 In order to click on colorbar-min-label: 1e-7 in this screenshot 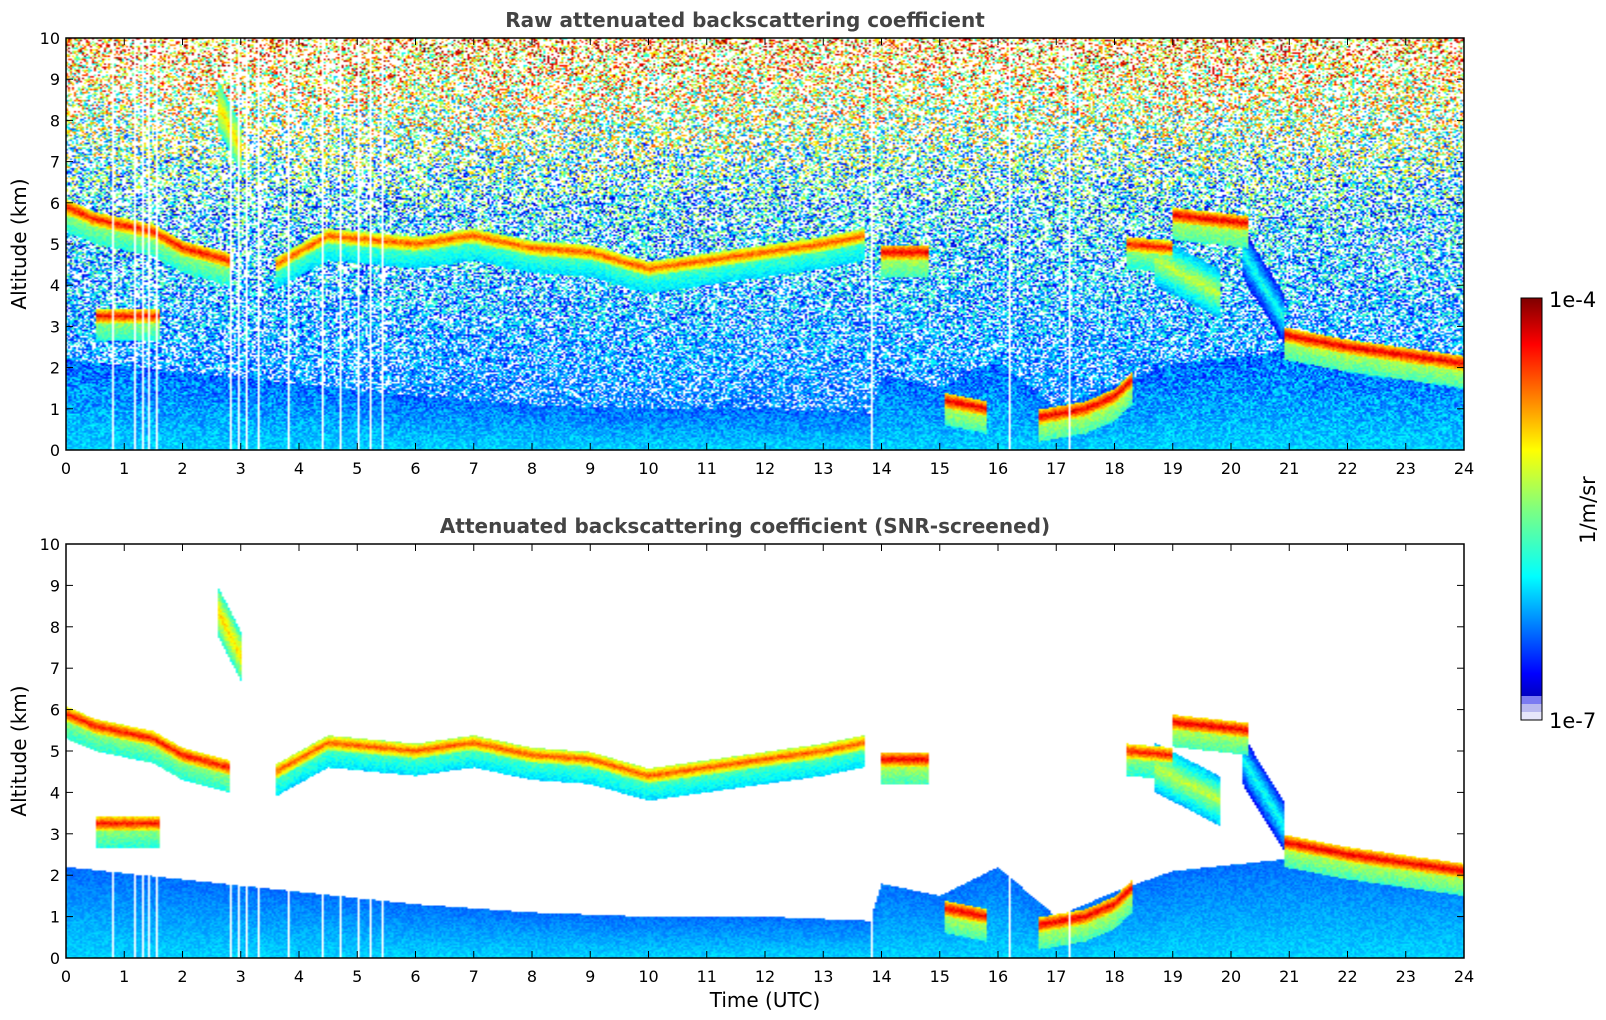, I will do `click(1572, 721)`.